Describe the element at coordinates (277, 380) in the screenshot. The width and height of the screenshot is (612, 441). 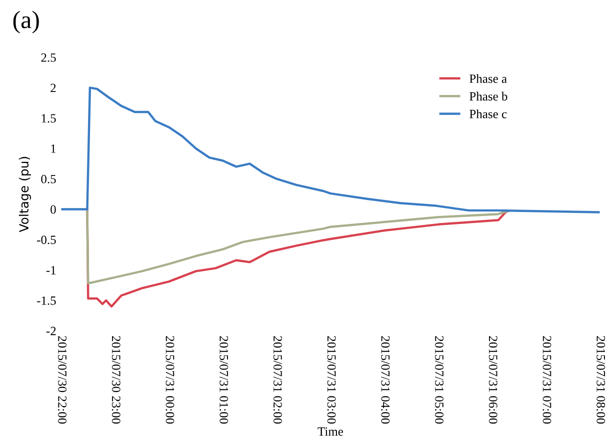
I see `x-tick-label: 2015/07/31 02:00` at that location.